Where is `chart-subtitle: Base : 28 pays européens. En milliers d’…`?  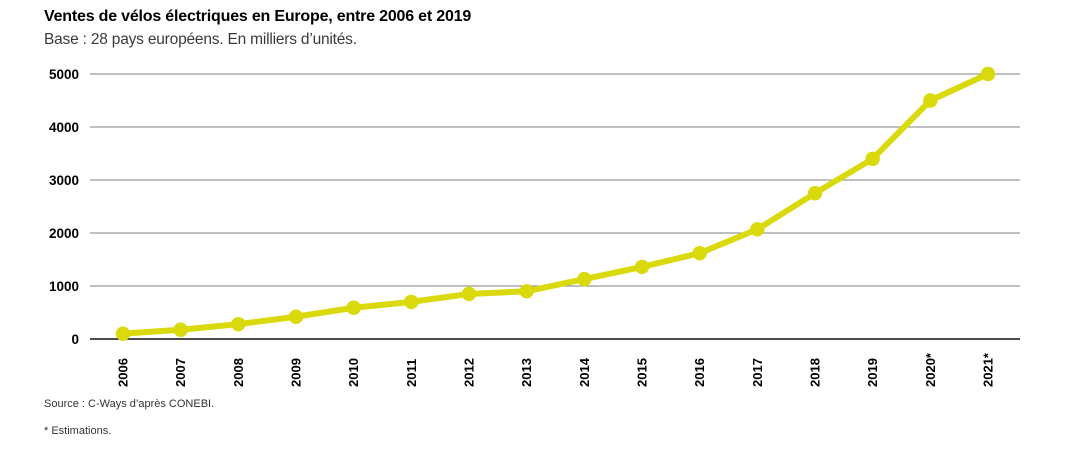 chart-subtitle: Base : 28 pays européens. En milliers d’… is located at coordinates (200, 39).